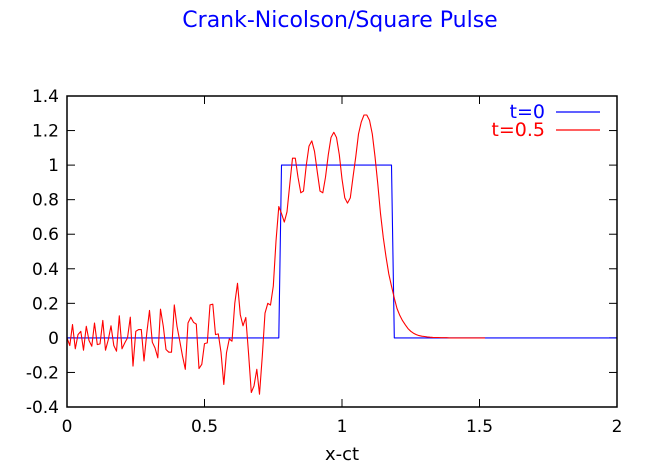 This screenshot has width=645, height=476. I want to click on y-tick-label: 0.4, so click(45, 270).